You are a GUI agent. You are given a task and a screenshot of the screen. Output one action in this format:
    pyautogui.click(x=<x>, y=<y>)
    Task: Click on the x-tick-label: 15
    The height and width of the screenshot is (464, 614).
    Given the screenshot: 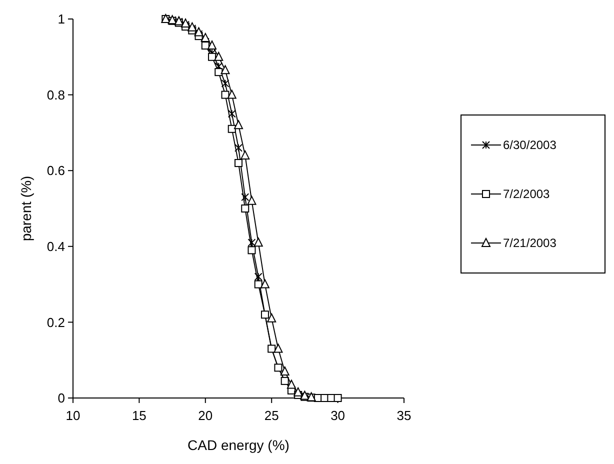 What is the action you would take?
    pyautogui.click(x=139, y=415)
    